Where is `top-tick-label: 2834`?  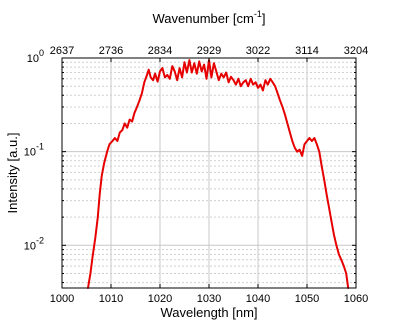
top-tick-label: 2834 is located at coordinates (160, 51).